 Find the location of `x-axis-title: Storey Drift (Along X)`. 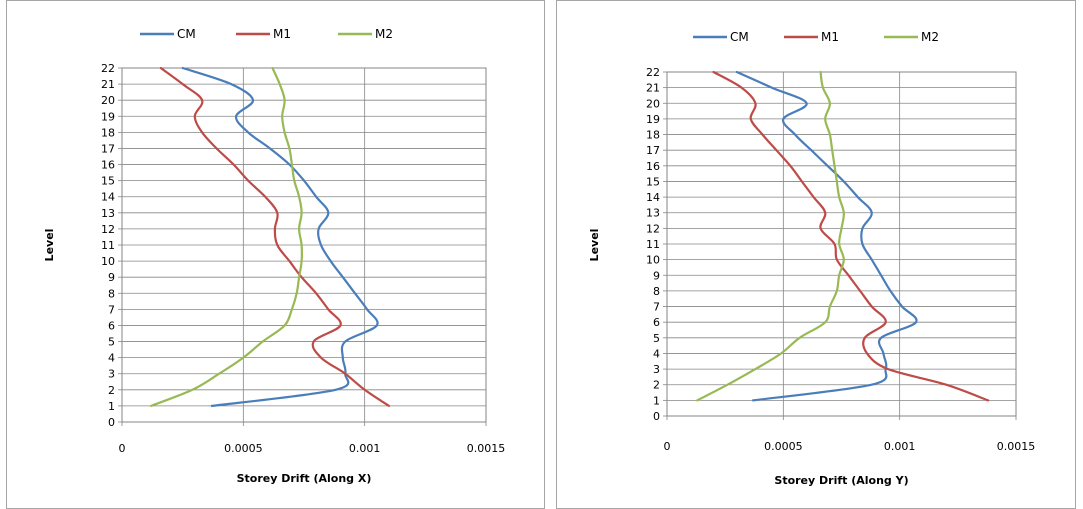

x-axis-title: Storey Drift (Along X) is located at coordinates (304, 478).